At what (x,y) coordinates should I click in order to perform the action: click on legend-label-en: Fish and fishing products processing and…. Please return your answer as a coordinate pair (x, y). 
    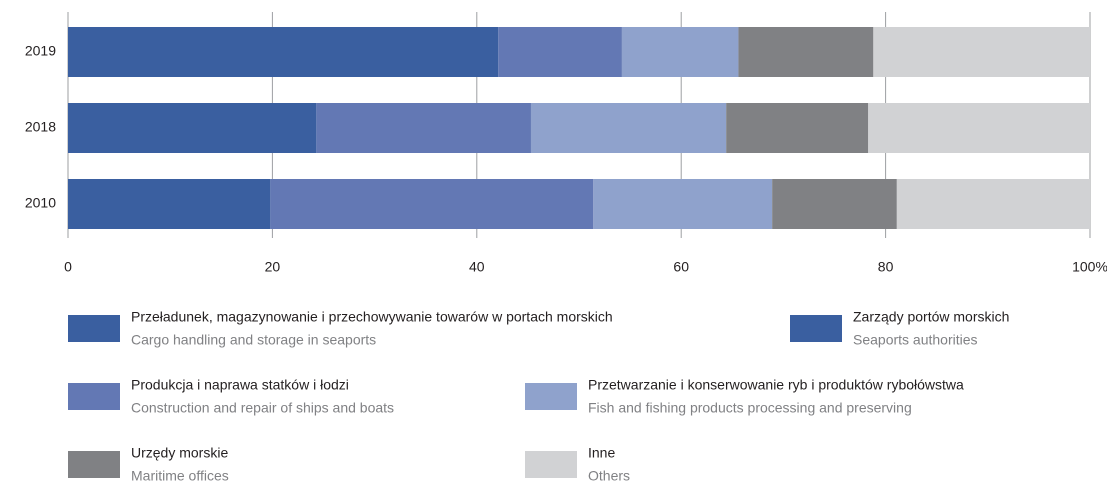
    Looking at the image, I should click on (750, 408).